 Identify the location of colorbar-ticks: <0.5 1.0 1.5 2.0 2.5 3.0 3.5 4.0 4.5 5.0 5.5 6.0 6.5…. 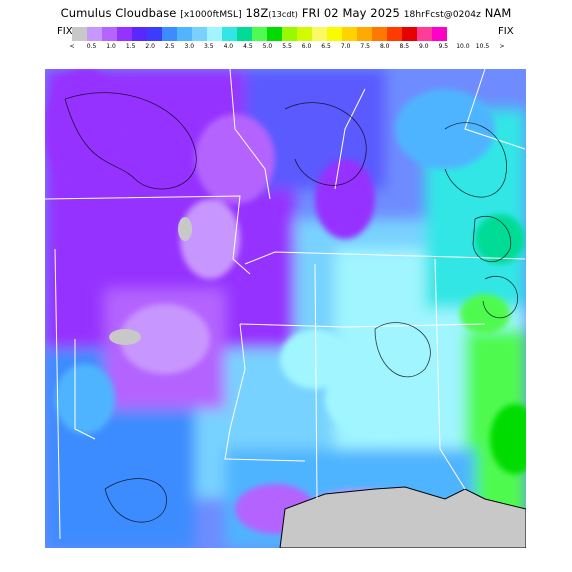
(284, 48).